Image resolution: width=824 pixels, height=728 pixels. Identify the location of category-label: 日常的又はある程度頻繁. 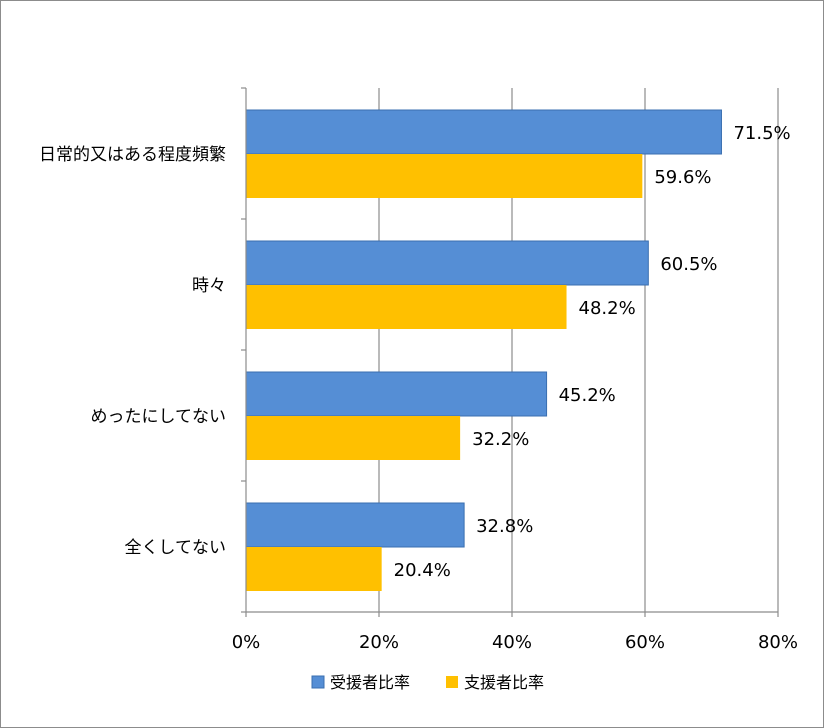
(132, 155).